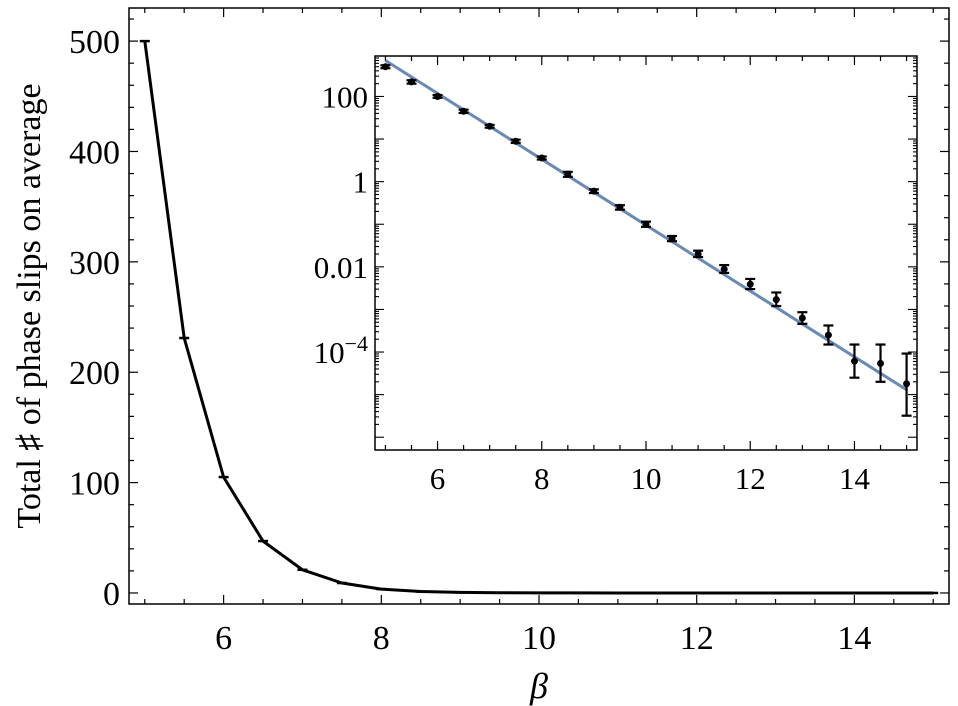  I want to click on y-tick-label: 200, so click(94, 373).